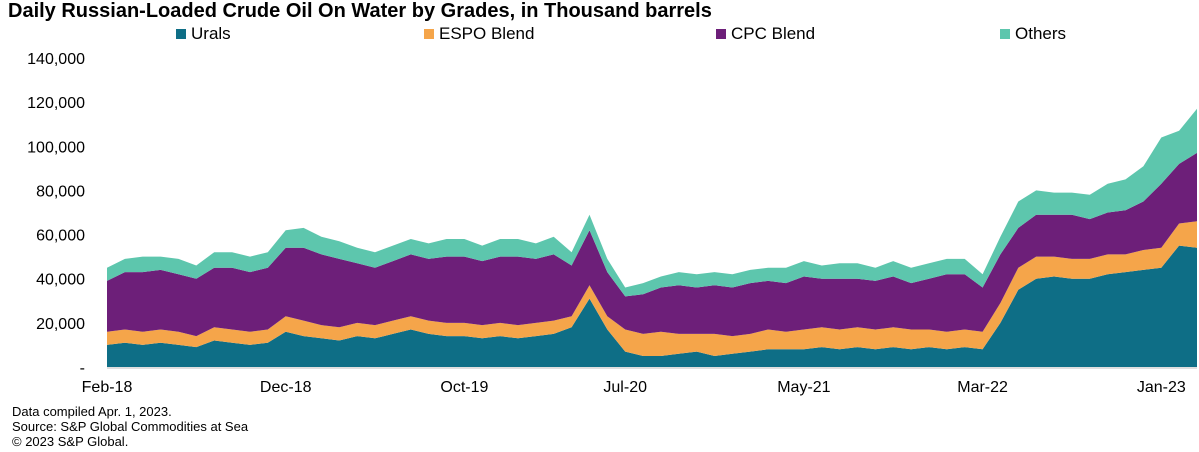 Image resolution: width=1199 pixels, height=452 pixels. I want to click on x-tick-label: Mar-22, so click(982, 387).